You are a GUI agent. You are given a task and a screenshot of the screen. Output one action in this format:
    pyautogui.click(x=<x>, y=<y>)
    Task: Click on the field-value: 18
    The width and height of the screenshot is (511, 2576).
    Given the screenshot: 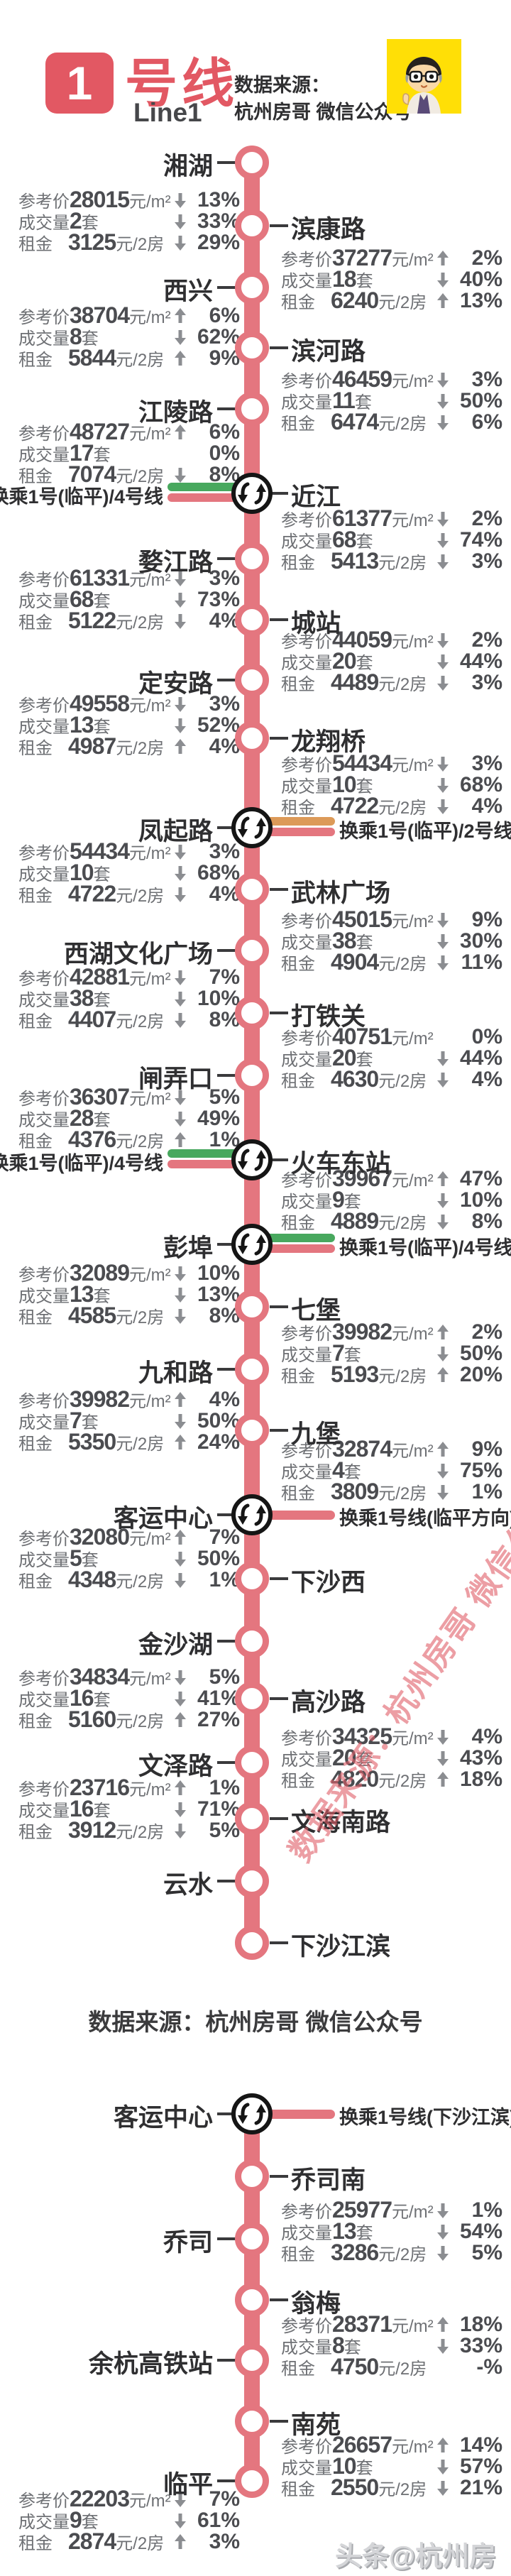 What is the action you would take?
    pyautogui.click(x=344, y=279)
    